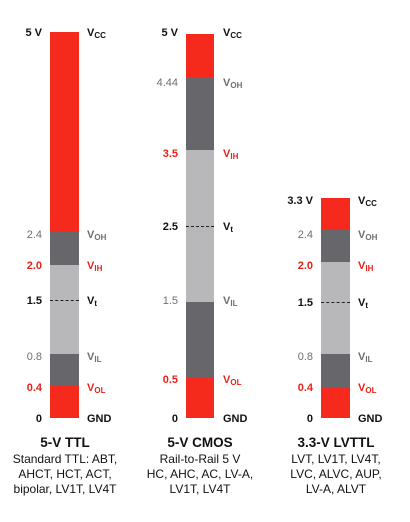  I want to click on lvttl-family-line: LV-A, ALVT, so click(336, 489).